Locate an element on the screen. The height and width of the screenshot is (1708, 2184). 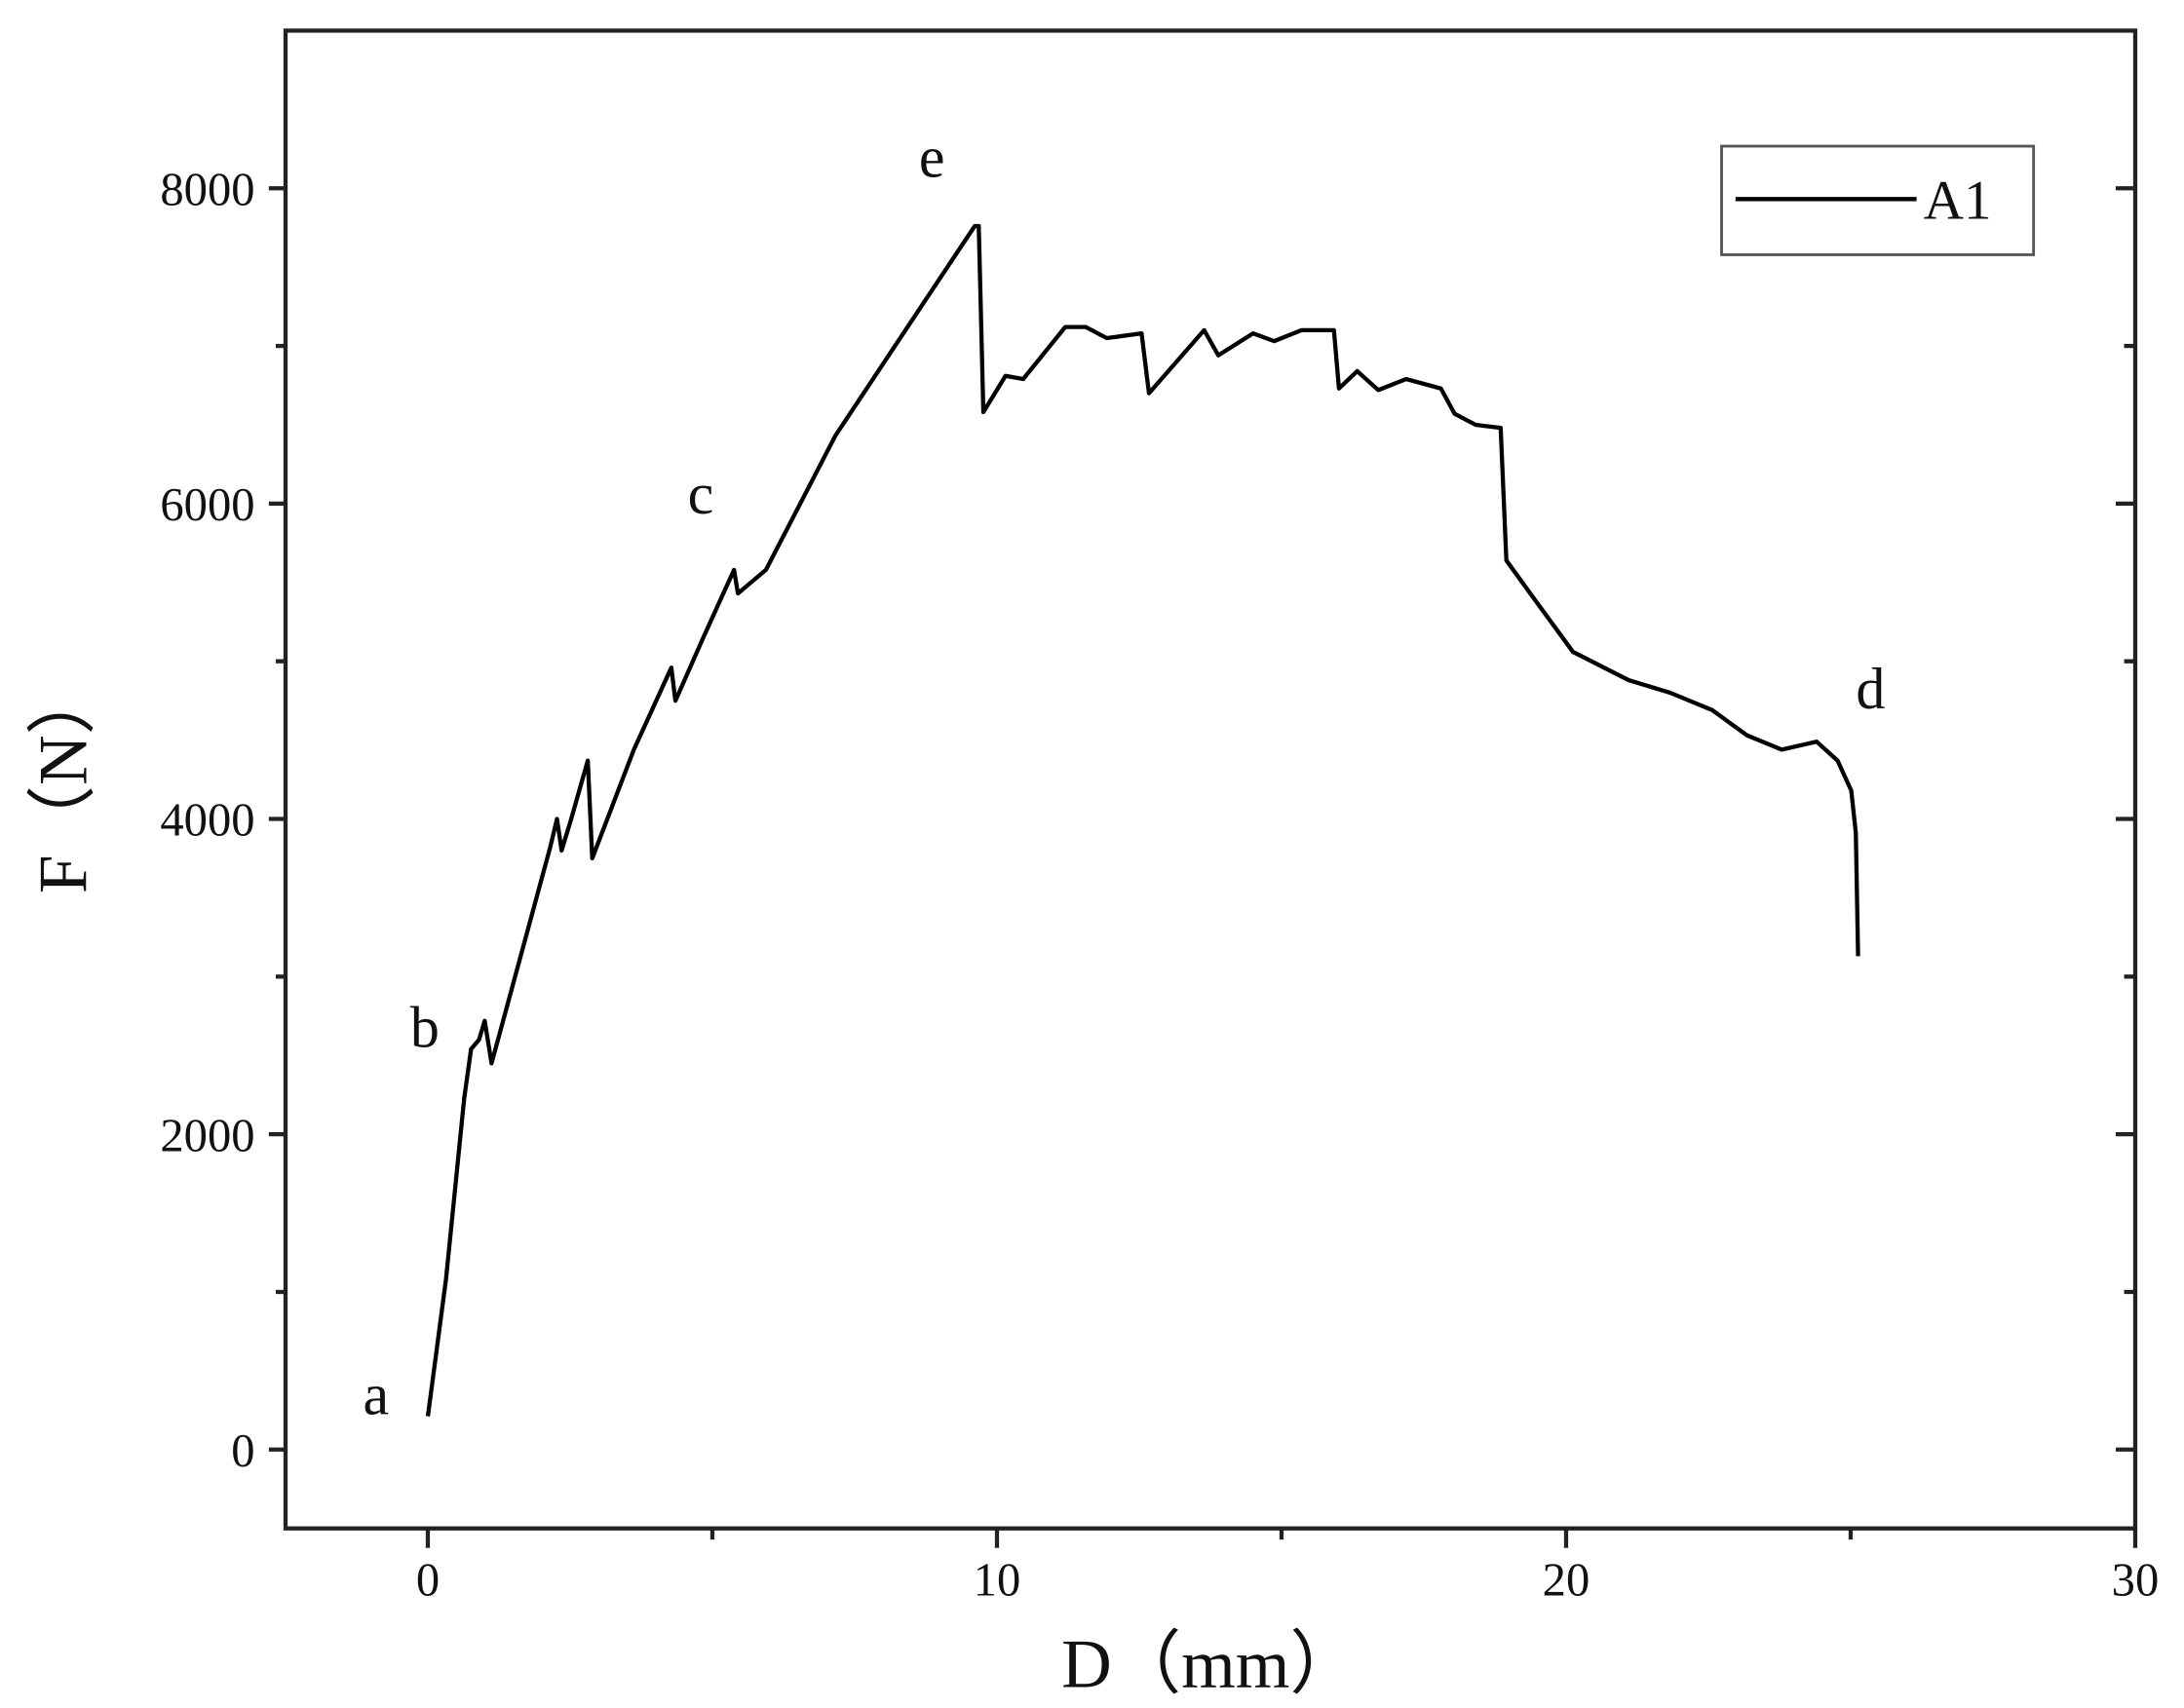
y-tick-label: 4000 is located at coordinates (207, 820).